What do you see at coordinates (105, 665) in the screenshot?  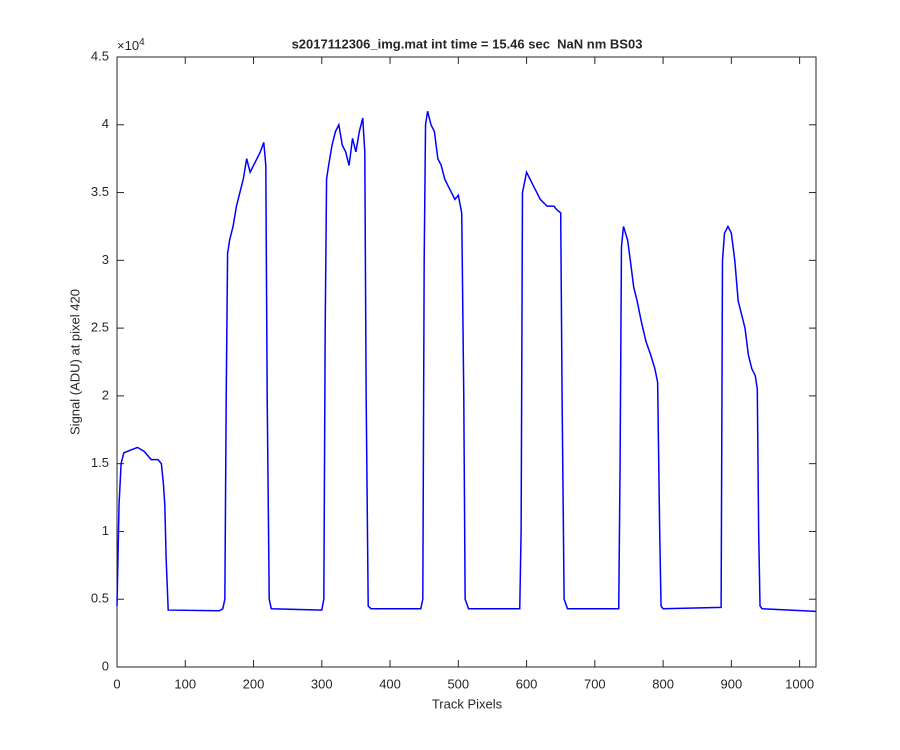 I see `y-tick-label: 0` at bounding box center [105, 665].